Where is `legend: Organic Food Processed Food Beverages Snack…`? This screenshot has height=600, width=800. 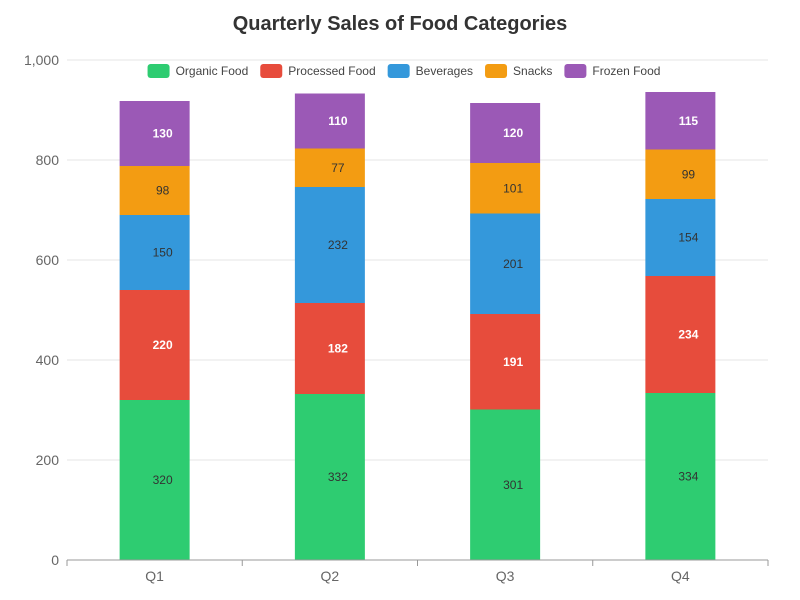 legend: Organic Food Processed Food Beverages Snack… is located at coordinates (404, 71).